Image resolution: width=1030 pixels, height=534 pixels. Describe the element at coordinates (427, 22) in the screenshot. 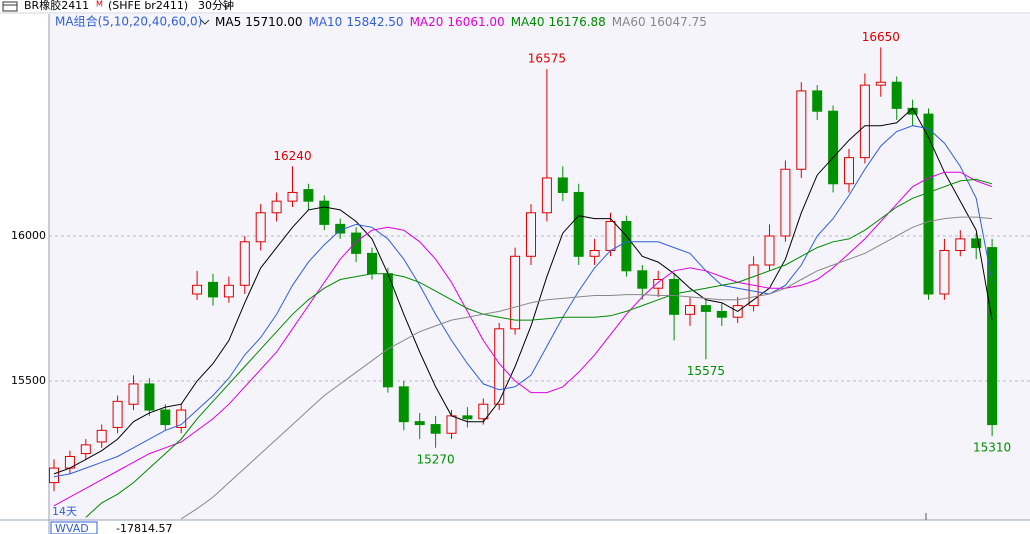

I see `legend-name: MA20` at that location.